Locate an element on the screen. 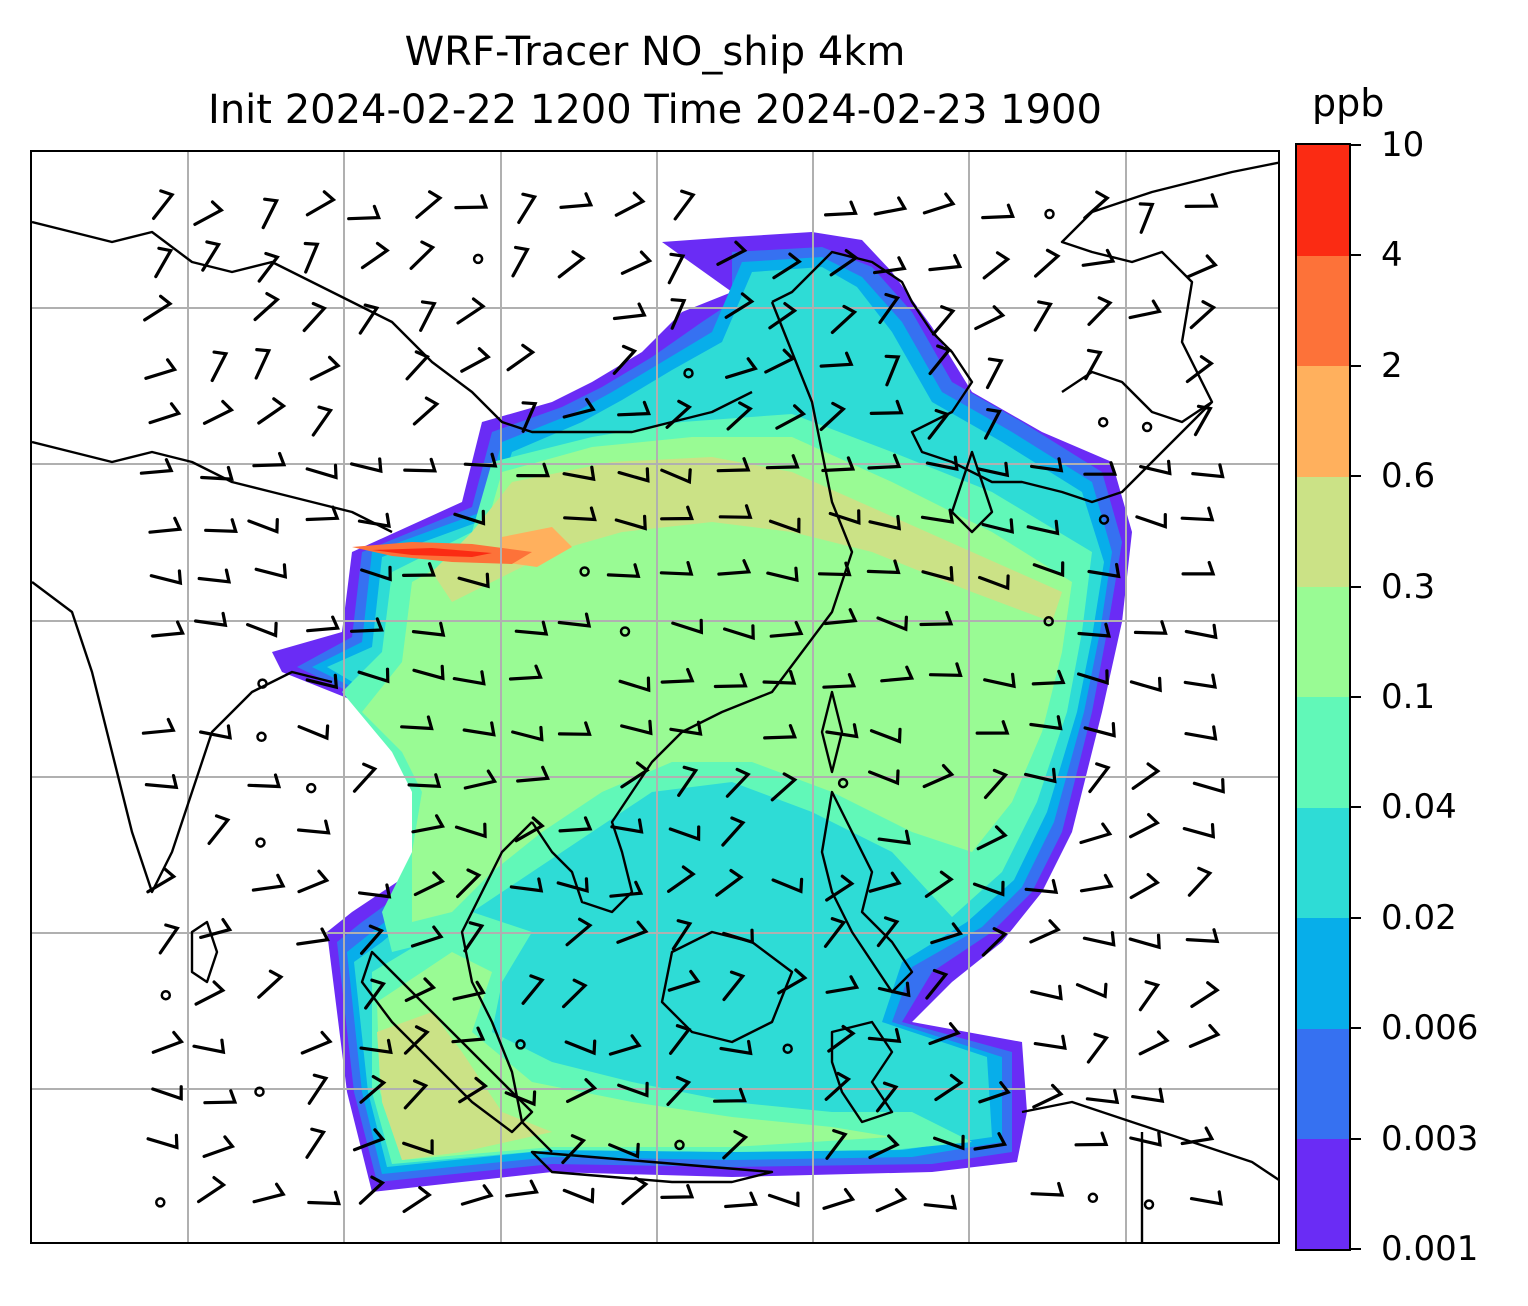 The width and height of the screenshot is (1528, 1306). figure-title: WRF-Tracer NO_ship 4km is located at coordinates (655, 52).